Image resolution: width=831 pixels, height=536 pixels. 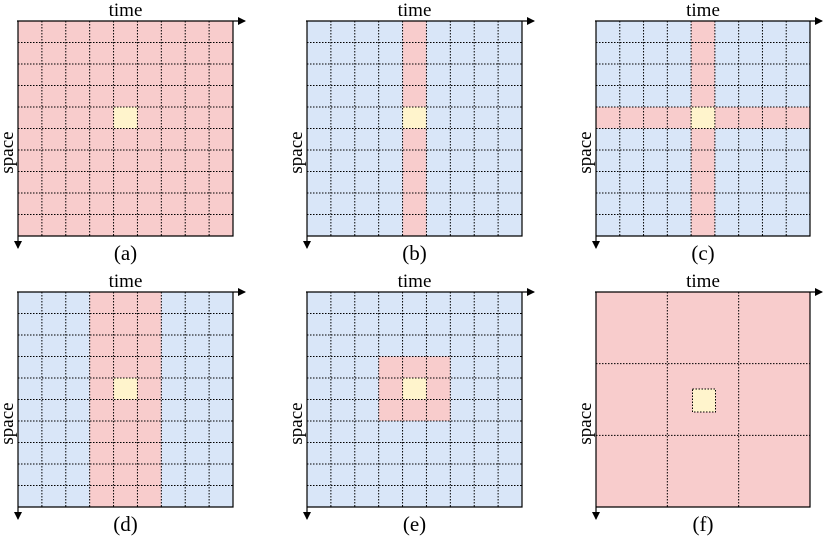 I want to click on panel-caption: (c), so click(x=702, y=253).